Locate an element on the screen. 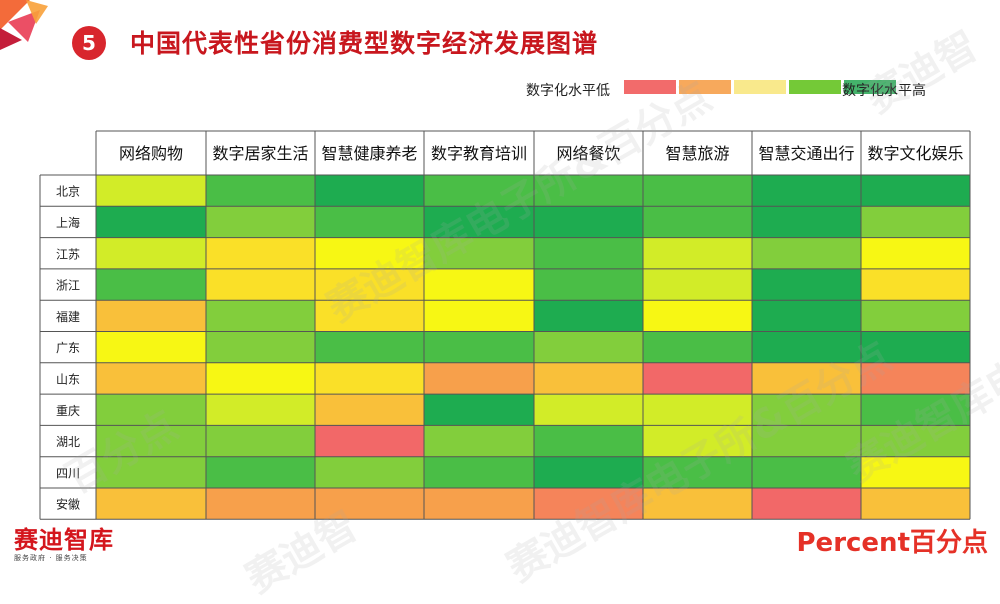  column-header-label: 智慧交通出行 is located at coordinates (806, 153).